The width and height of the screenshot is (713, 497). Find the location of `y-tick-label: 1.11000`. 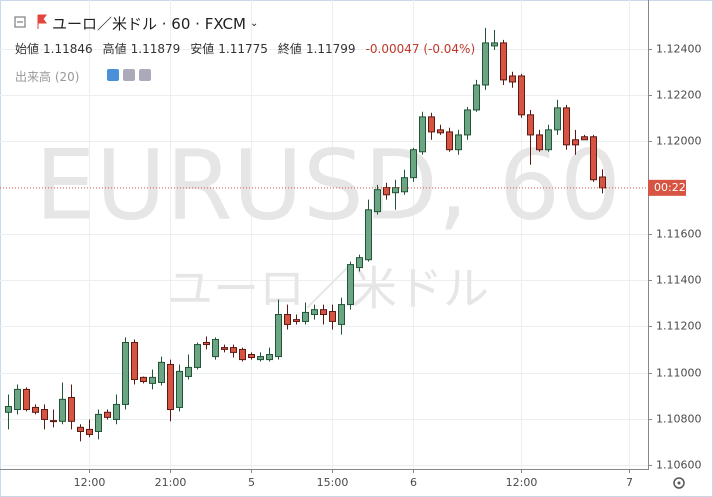

y-tick-label: 1.11000 is located at coordinates (679, 373).